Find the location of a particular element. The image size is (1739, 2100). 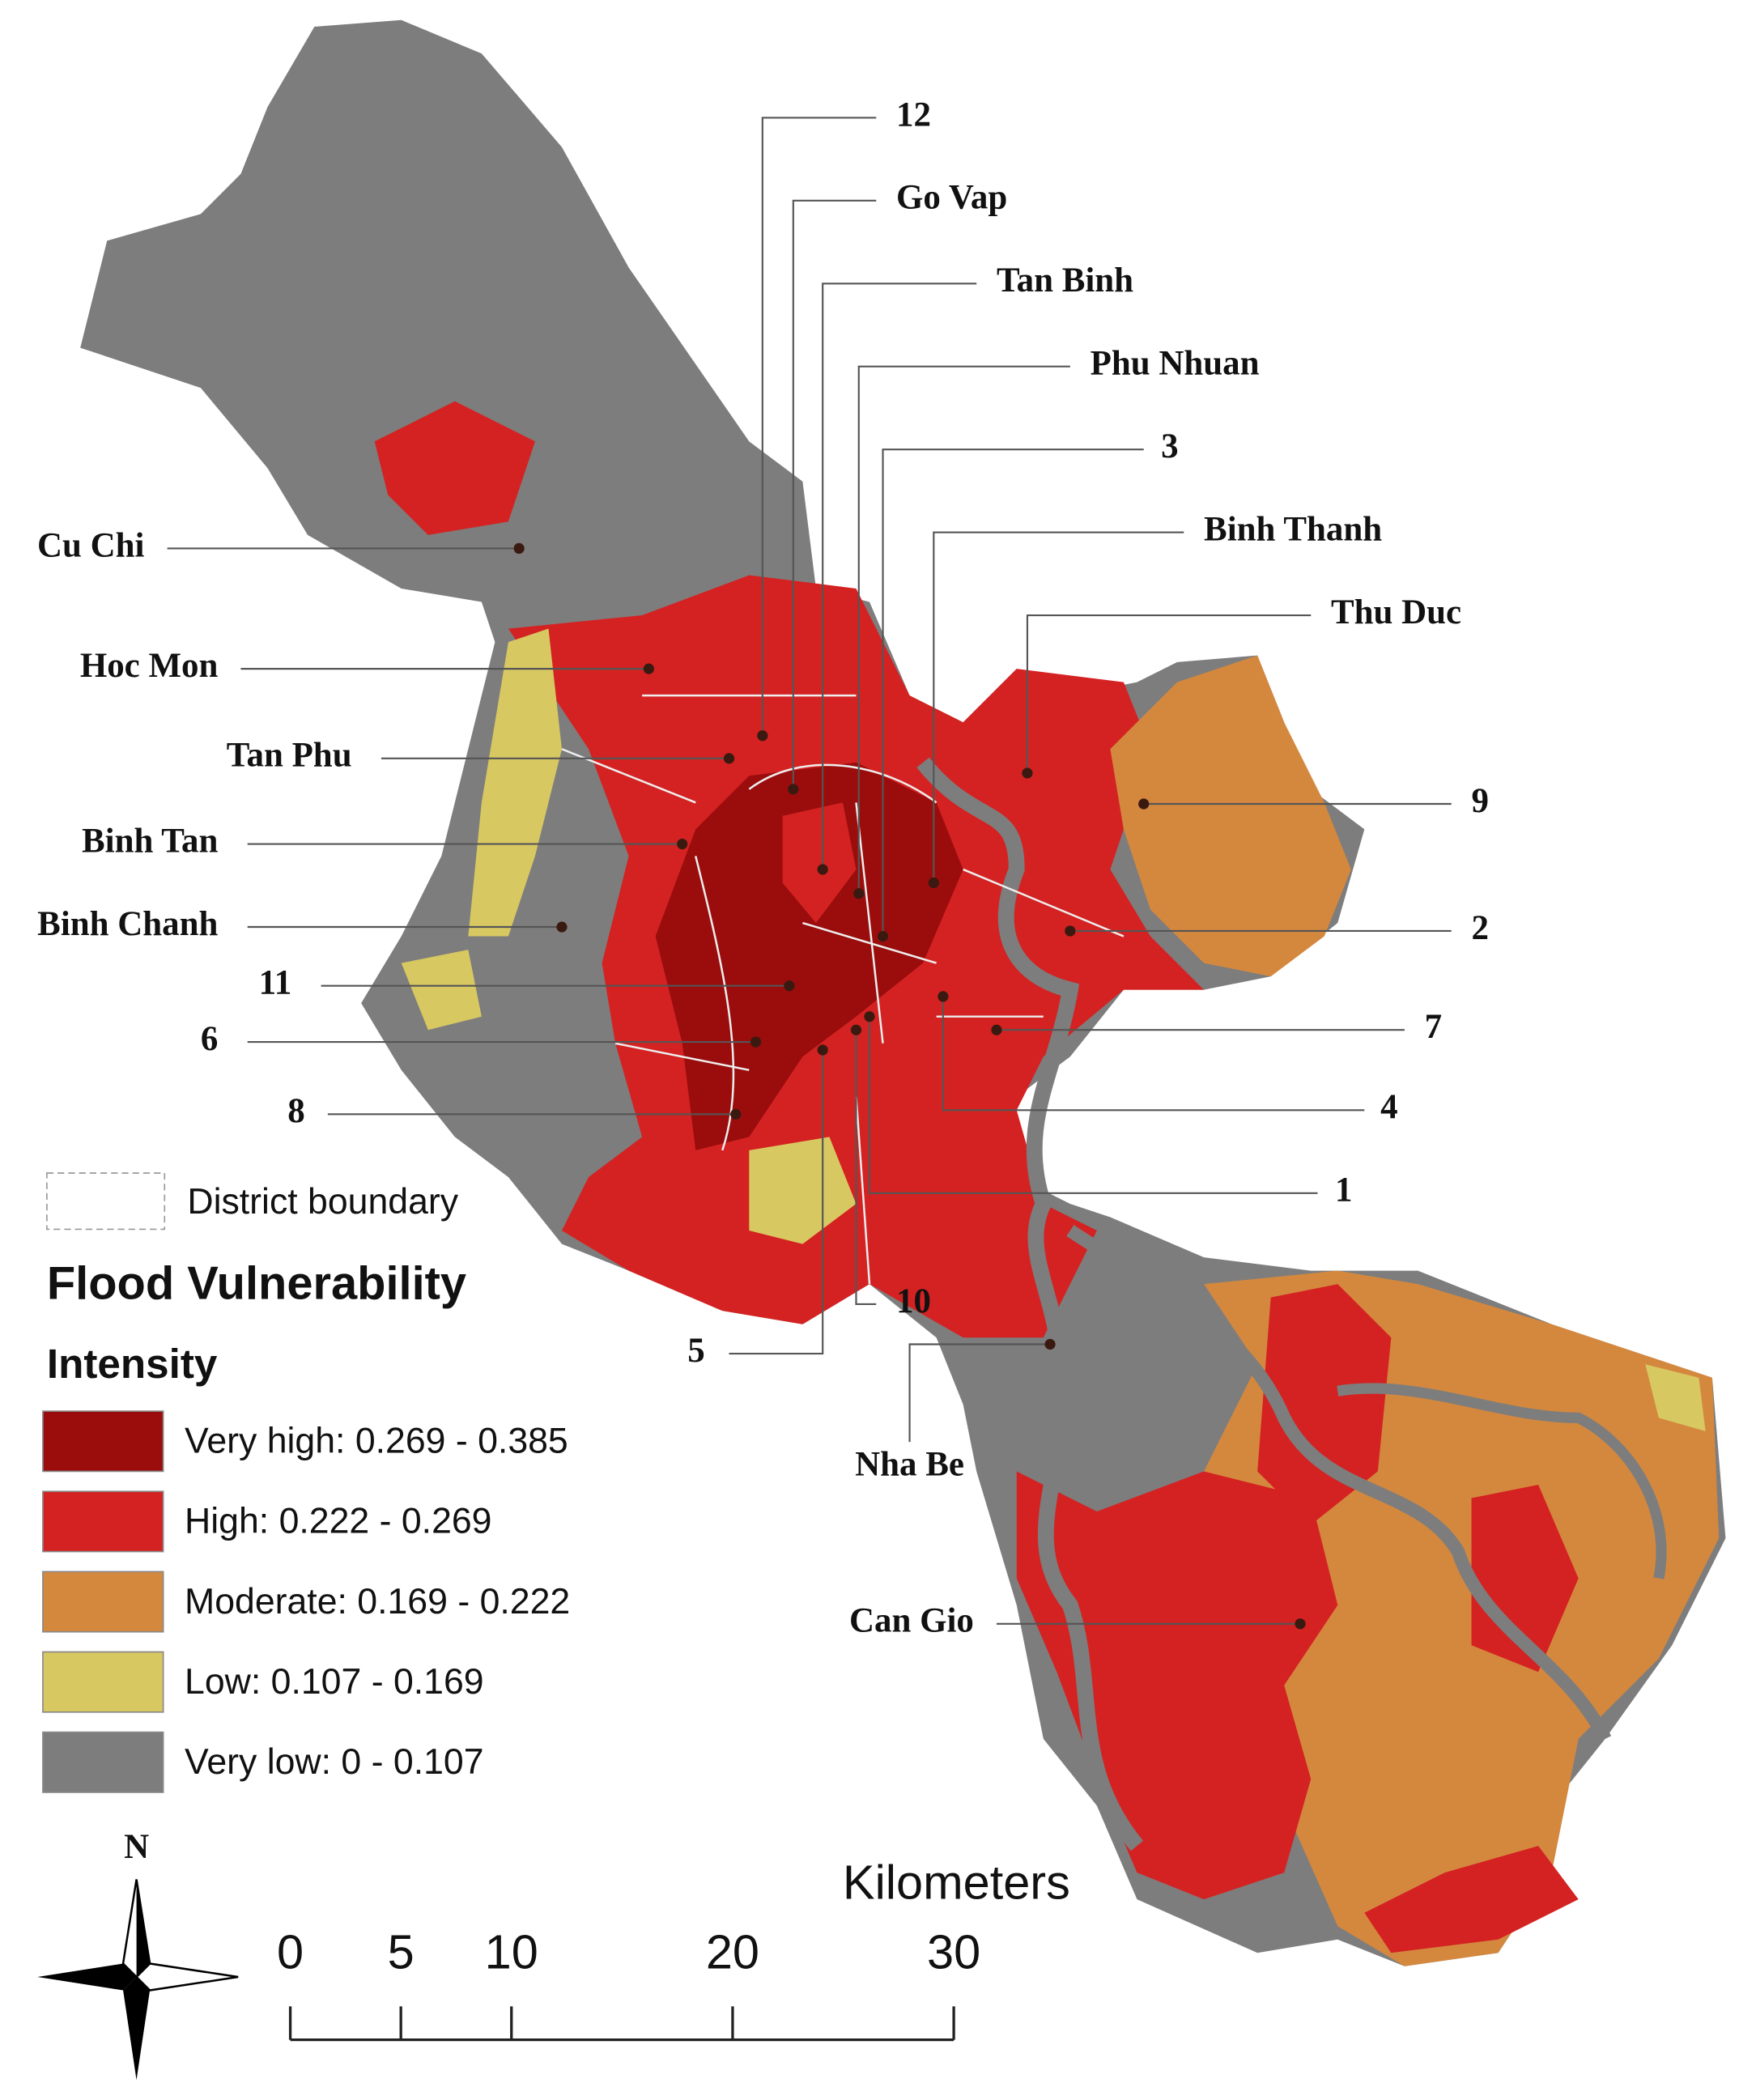

district-label: 4 is located at coordinates (1388, 1107).